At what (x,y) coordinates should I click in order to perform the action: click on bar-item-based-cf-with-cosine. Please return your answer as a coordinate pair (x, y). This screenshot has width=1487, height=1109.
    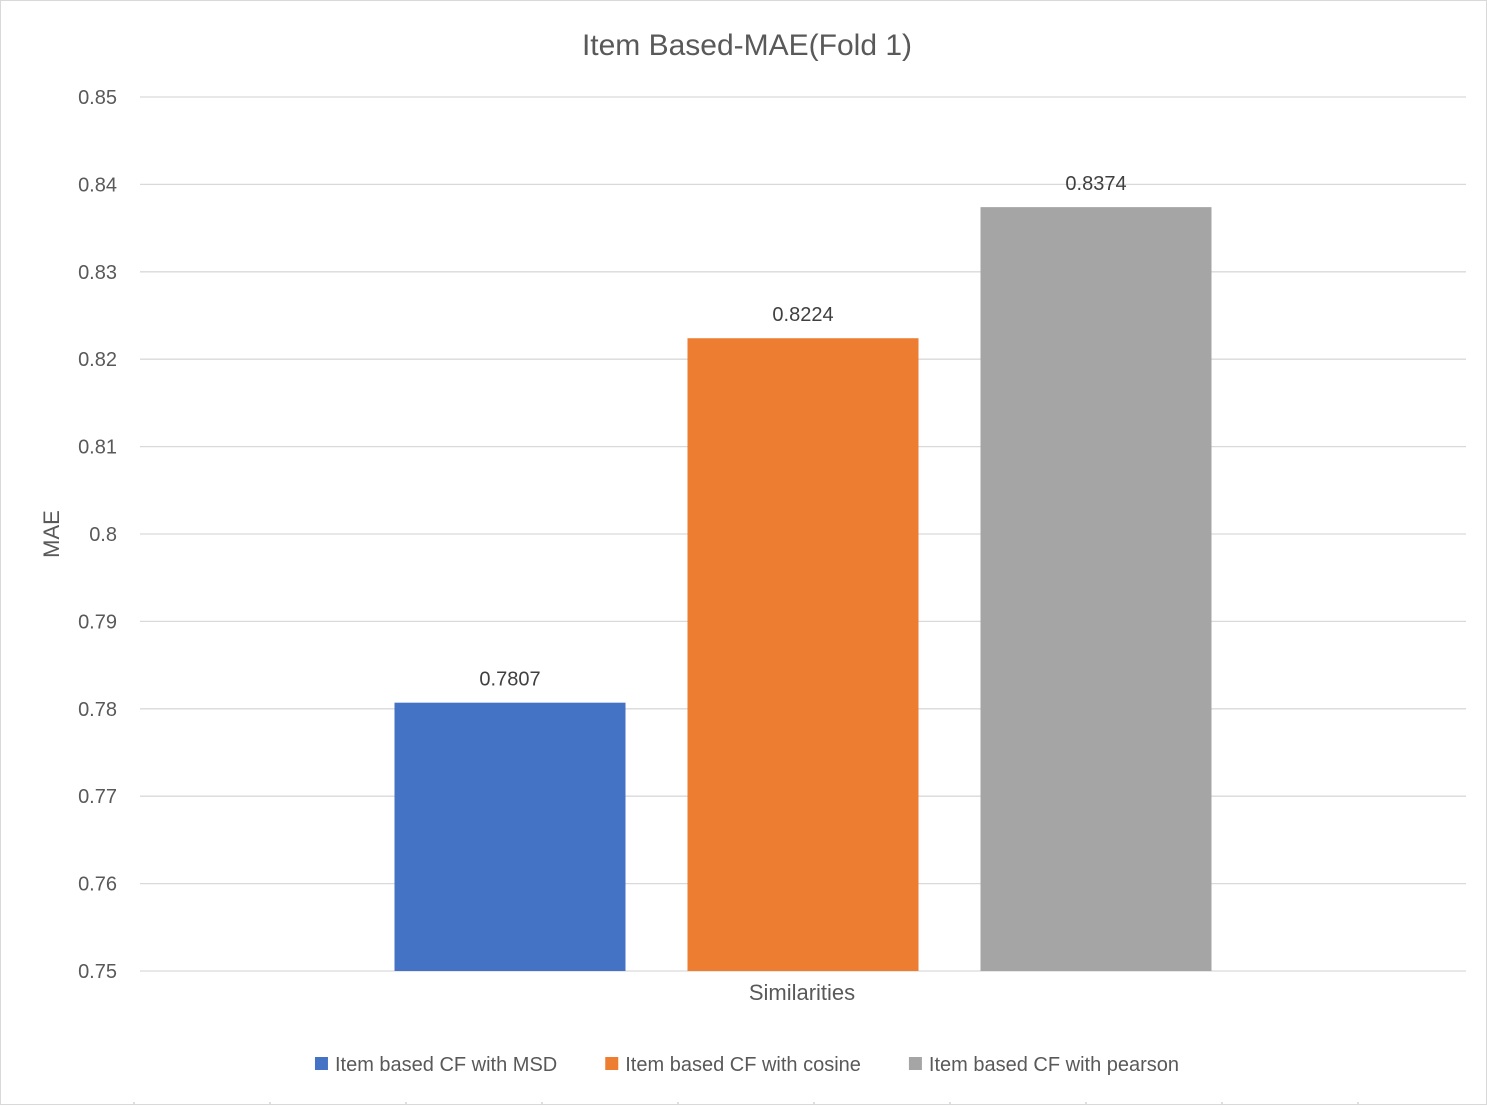
    Looking at the image, I should click on (803, 654).